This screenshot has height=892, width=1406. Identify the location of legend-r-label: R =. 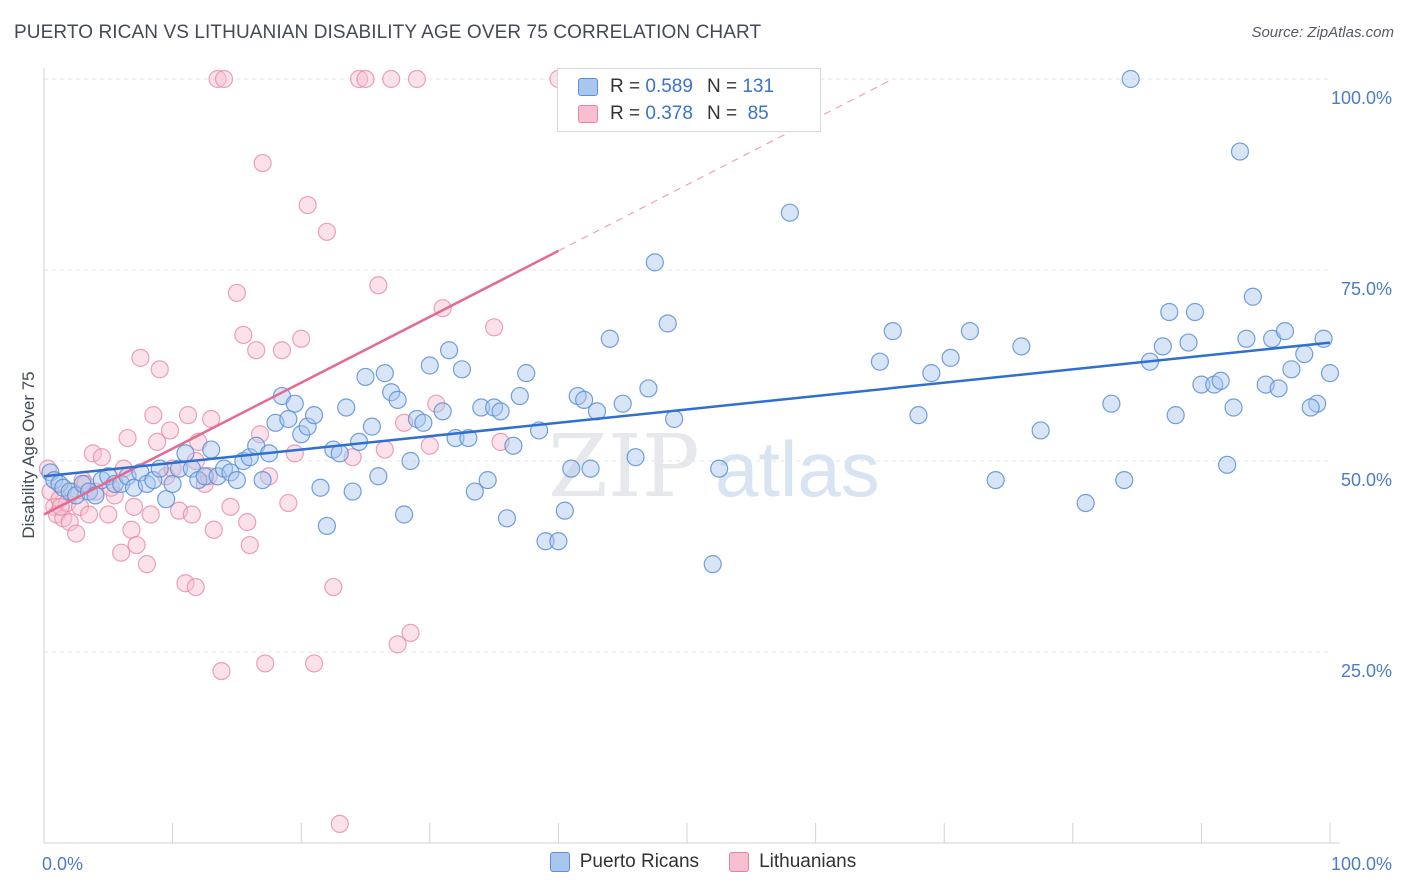
(625, 86).